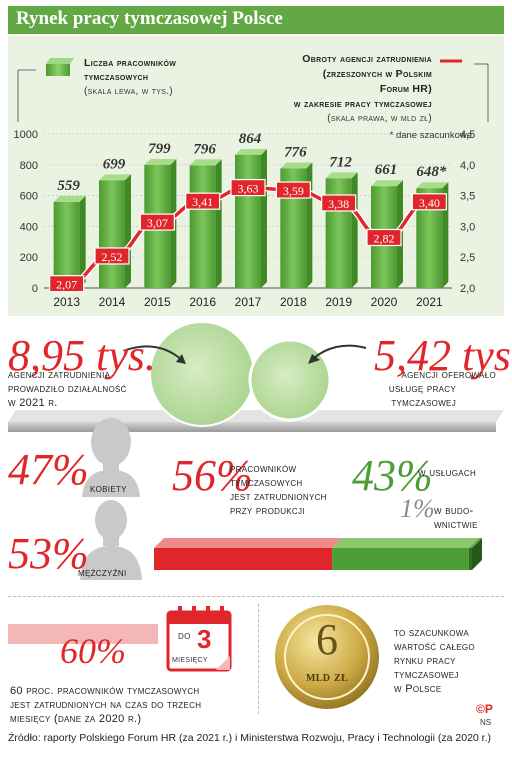 This screenshot has width=512, height=760. I want to click on sector-bar-side, so click(477, 554).